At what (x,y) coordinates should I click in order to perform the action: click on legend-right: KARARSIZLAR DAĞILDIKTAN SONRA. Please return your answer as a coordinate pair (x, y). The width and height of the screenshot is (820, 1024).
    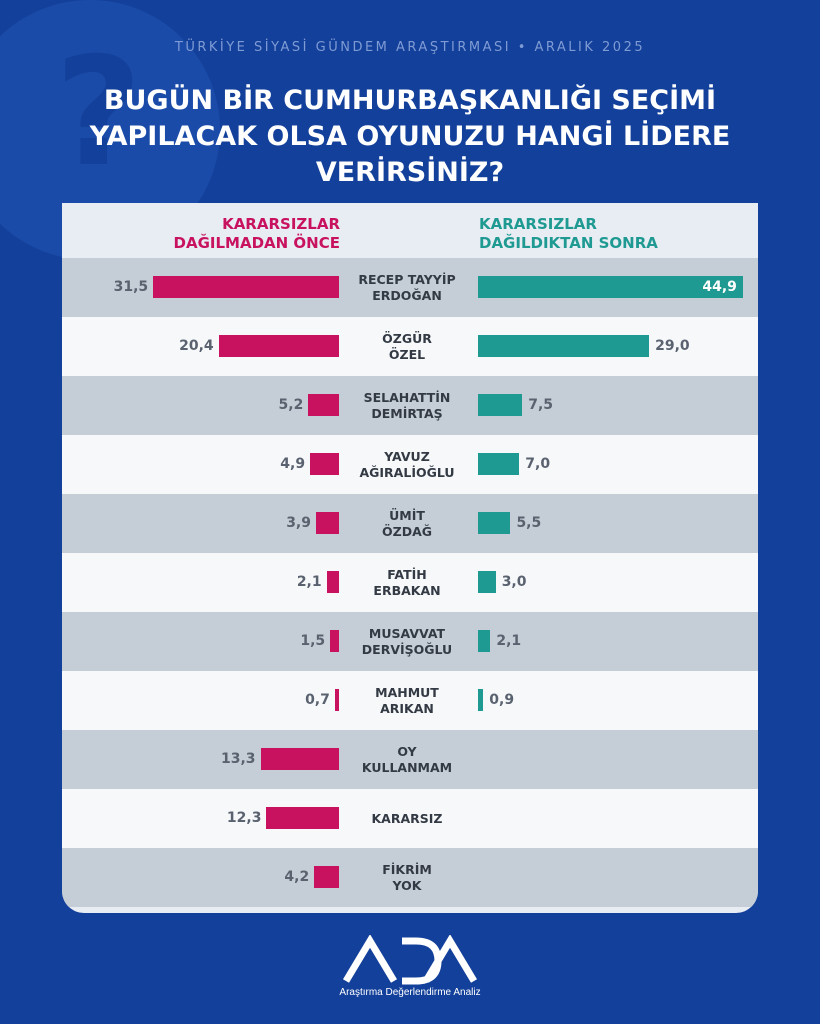
    Looking at the image, I should click on (568, 233).